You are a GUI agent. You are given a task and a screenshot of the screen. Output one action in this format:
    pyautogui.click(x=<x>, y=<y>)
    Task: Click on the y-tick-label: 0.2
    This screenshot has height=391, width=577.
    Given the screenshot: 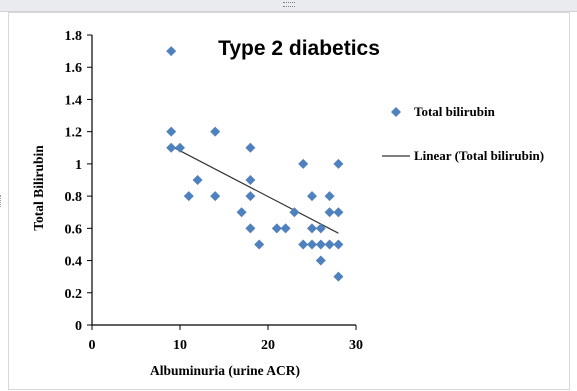 What is the action you would take?
    pyautogui.click(x=74, y=294)
    